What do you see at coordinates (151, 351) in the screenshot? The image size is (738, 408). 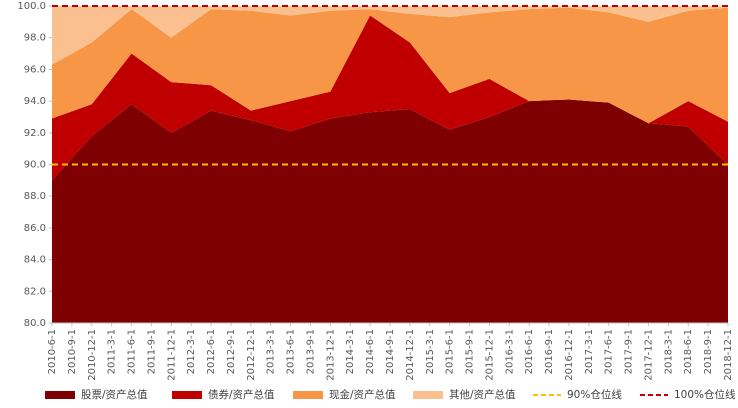 I see `x-tick-label: 2011-9-1` at bounding box center [151, 351].